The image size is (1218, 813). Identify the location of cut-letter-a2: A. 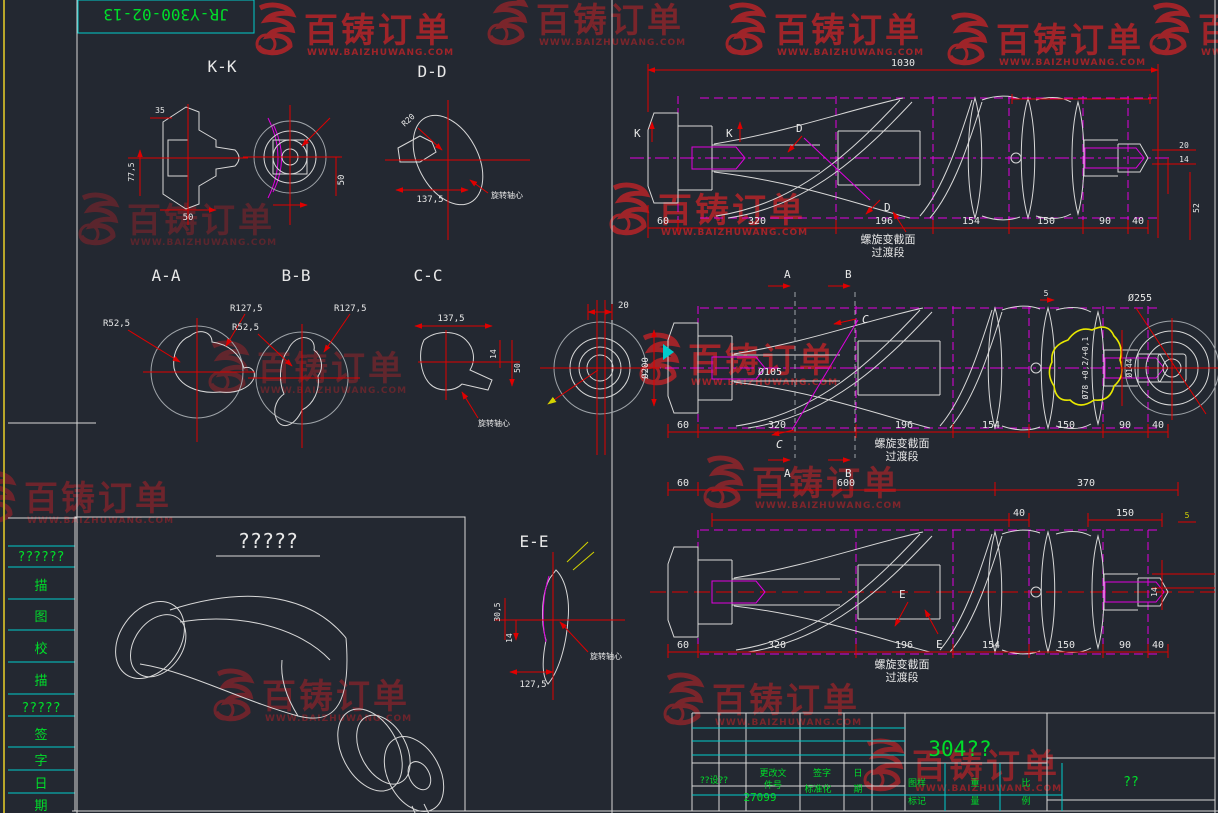
(787, 473).